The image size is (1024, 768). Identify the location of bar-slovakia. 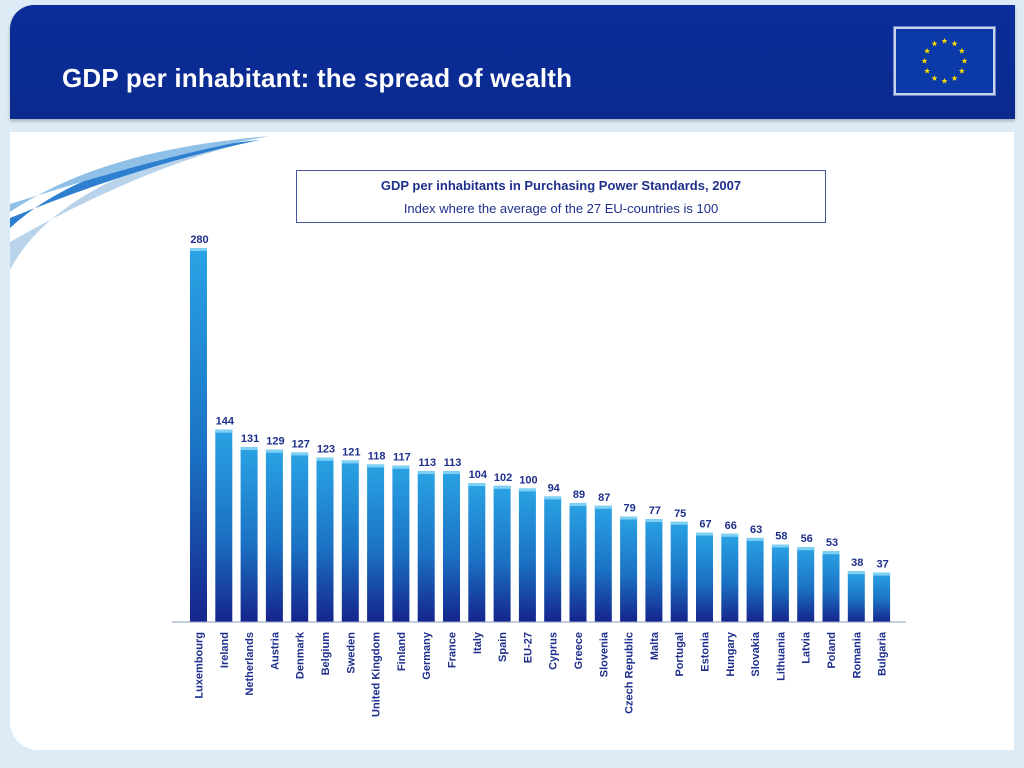
(755, 579).